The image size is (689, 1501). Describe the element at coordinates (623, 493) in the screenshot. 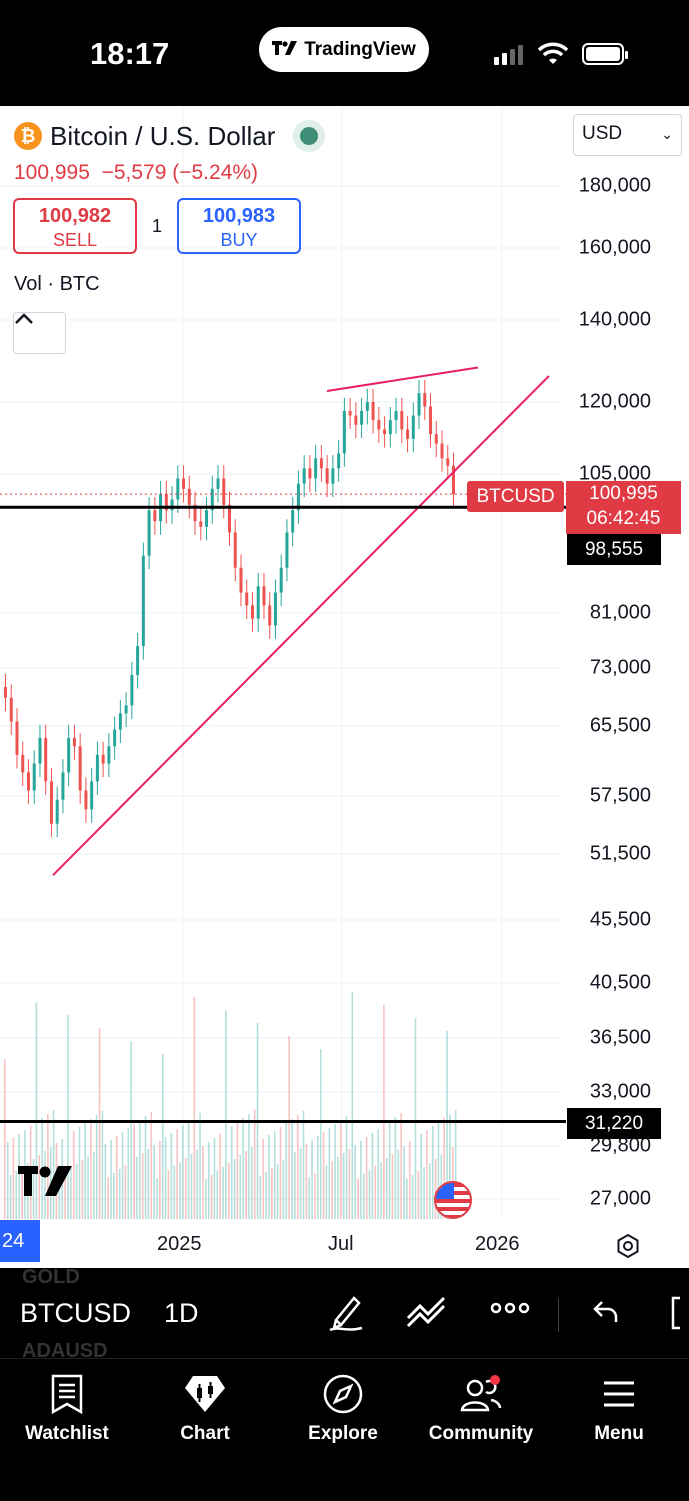

I see `last-price-value: 100,995` at that location.